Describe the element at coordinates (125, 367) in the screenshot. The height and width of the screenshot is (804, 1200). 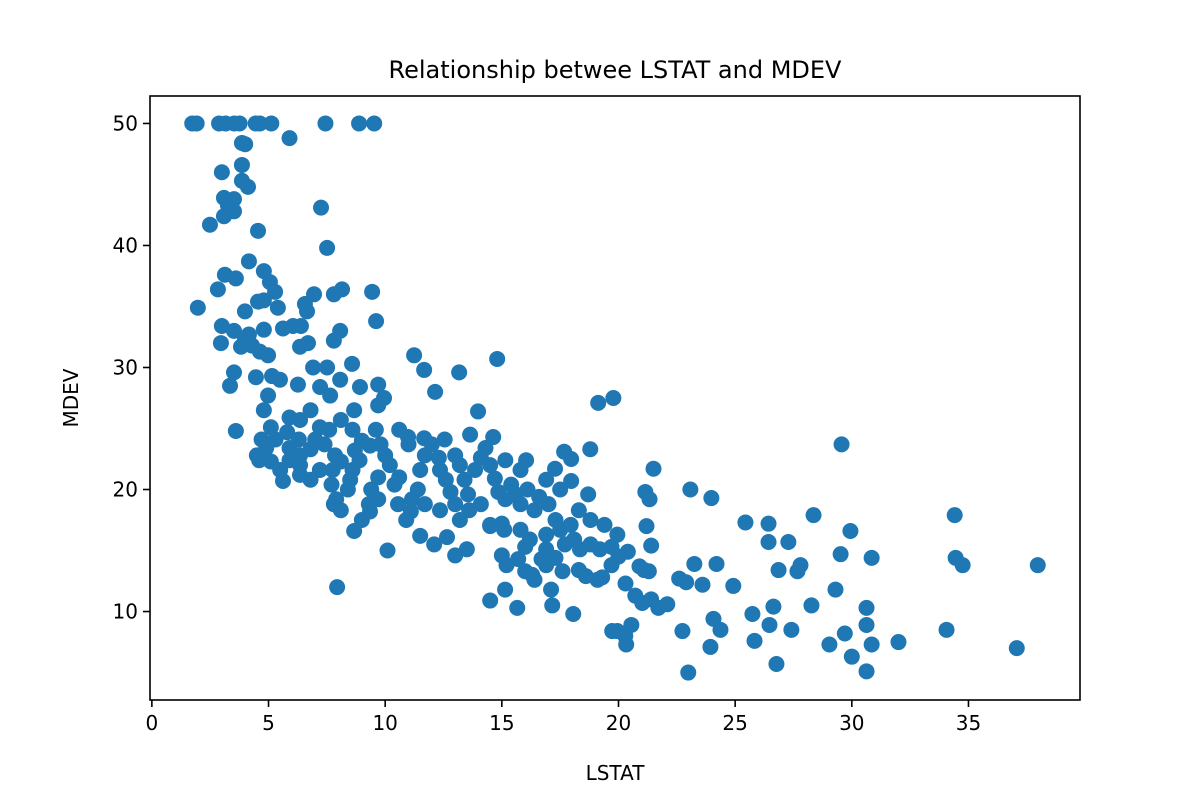
I see `y-tick-label: 30` at that location.